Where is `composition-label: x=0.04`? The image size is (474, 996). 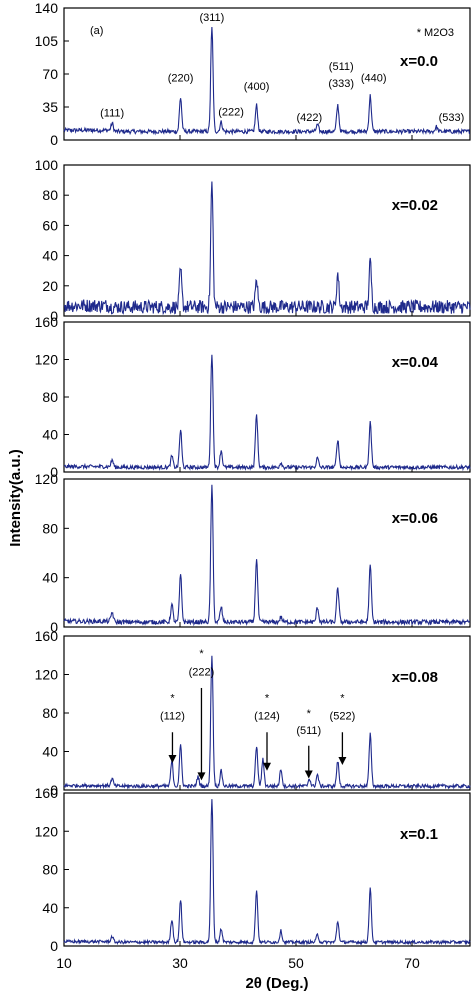 composition-label: x=0.04 is located at coordinates (415, 362).